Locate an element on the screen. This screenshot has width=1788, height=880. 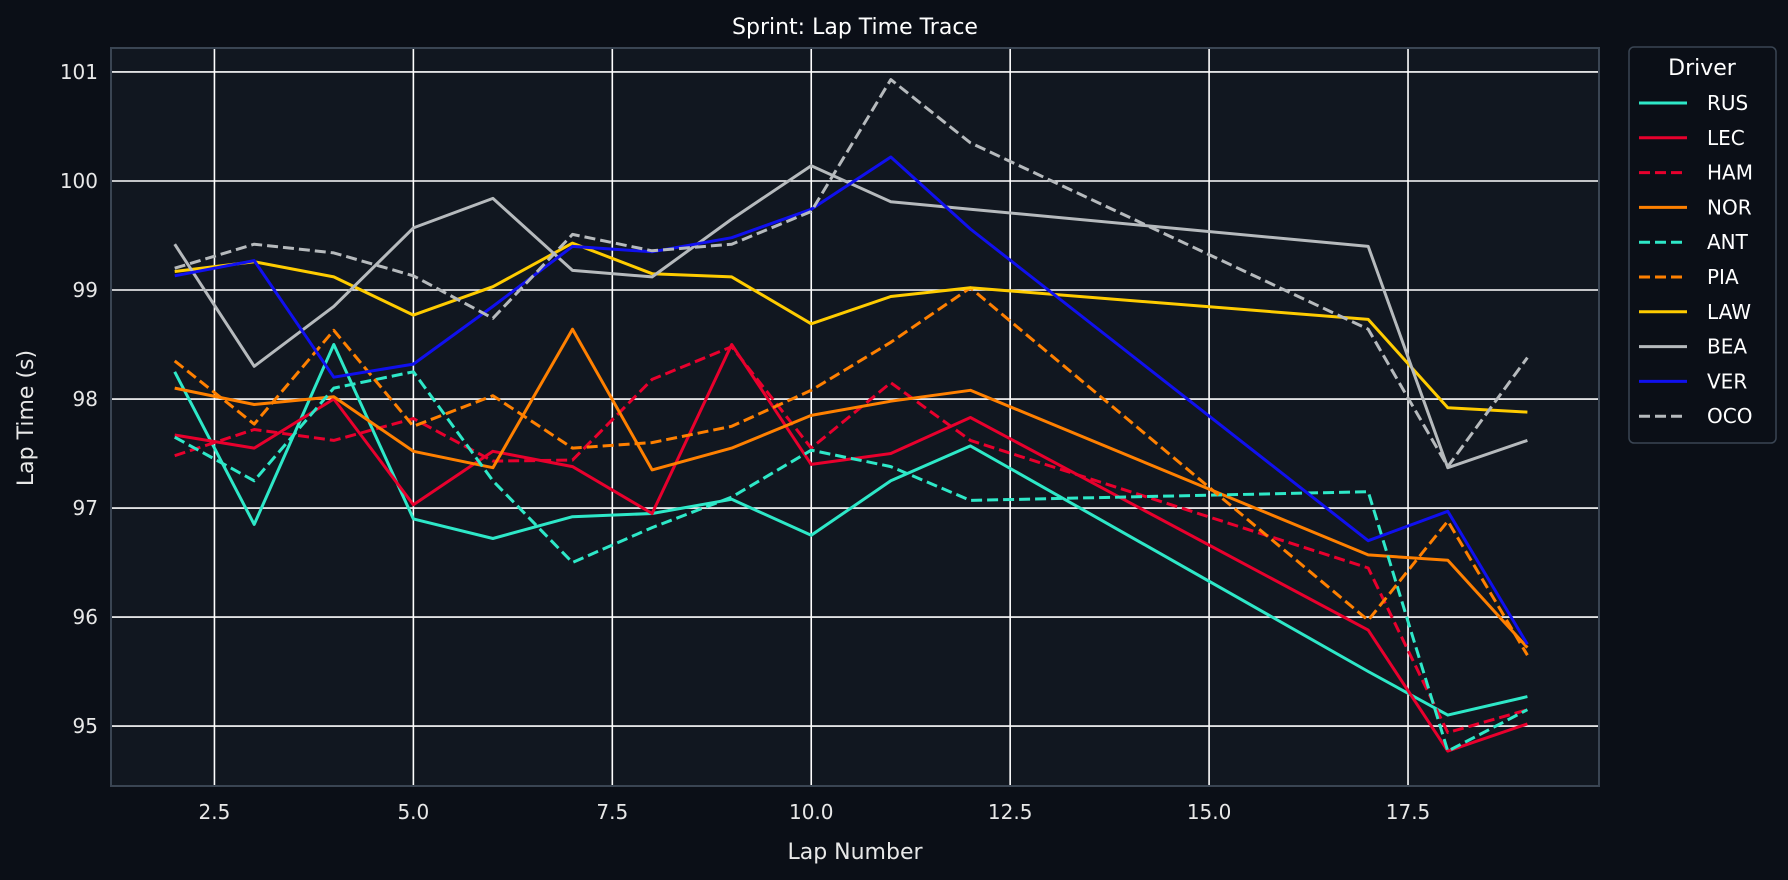
y-tick-label: 97 is located at coordinates (85, 508).